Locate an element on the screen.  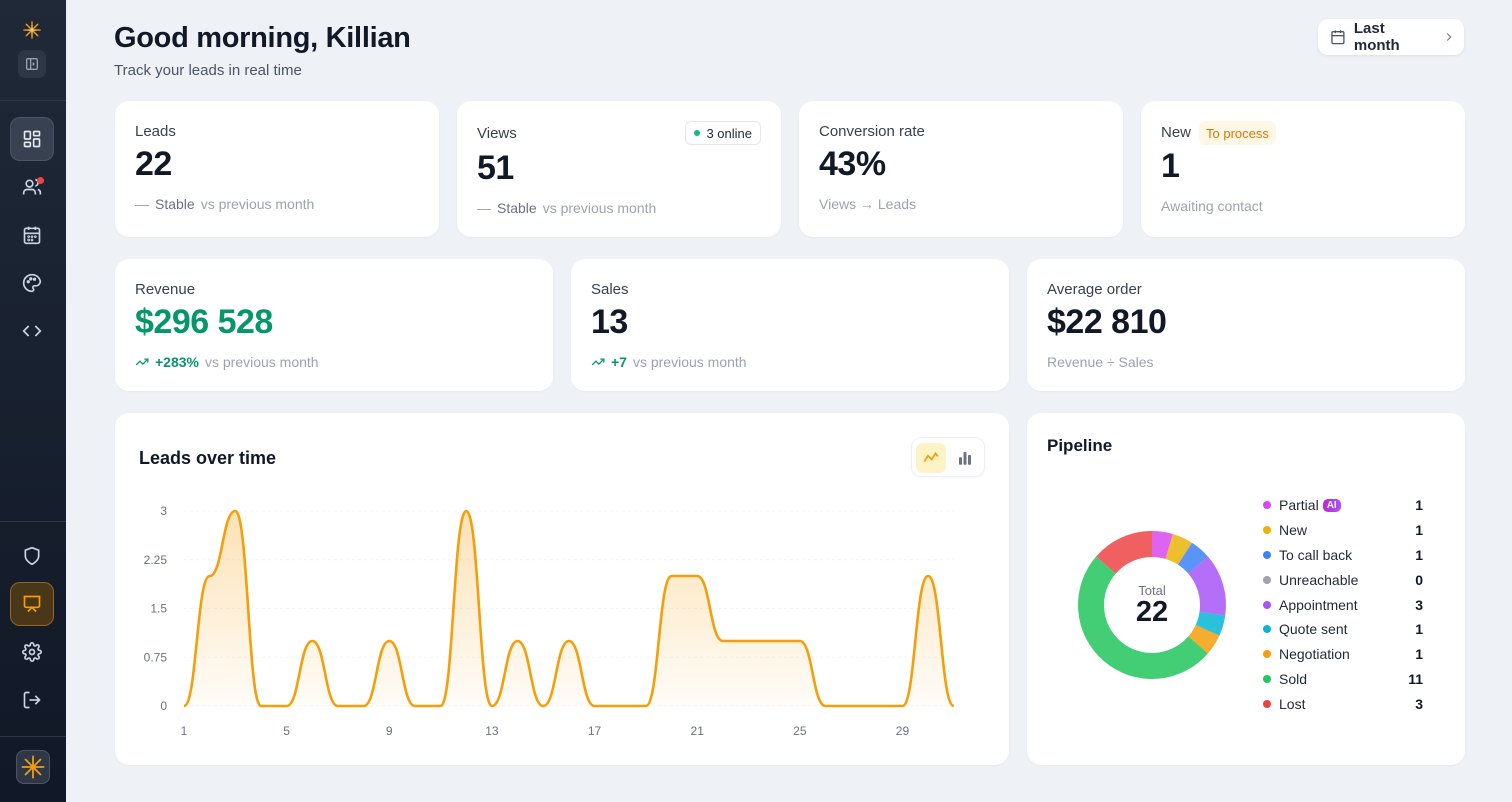
presentation-icon is located at coordinates (32, 604).